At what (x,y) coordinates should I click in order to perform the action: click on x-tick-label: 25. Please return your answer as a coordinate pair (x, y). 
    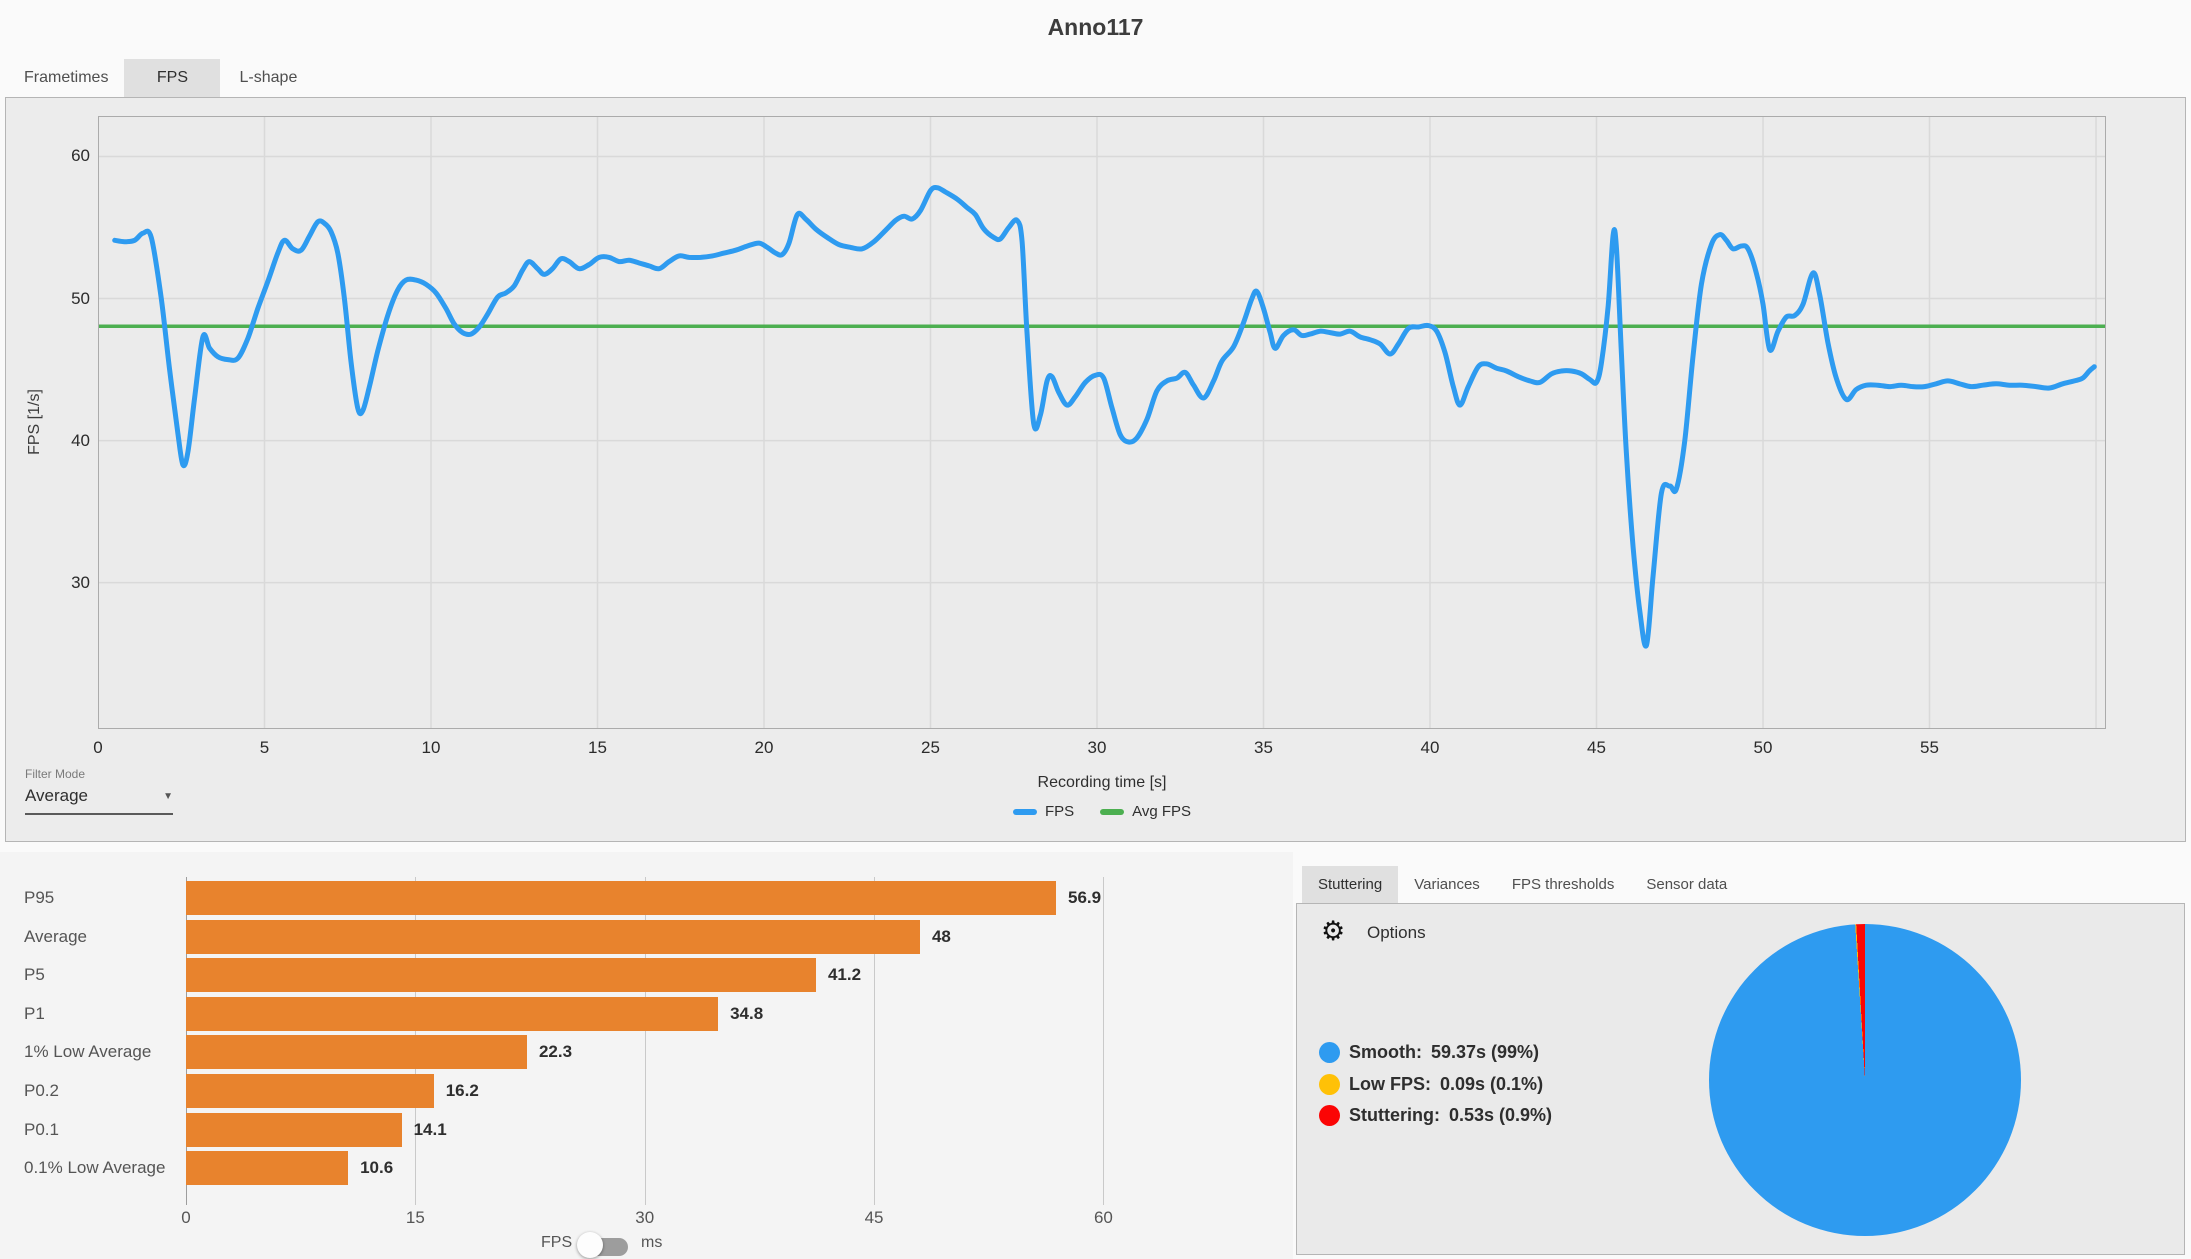
    Looking at the image, I should click on (930, 747).